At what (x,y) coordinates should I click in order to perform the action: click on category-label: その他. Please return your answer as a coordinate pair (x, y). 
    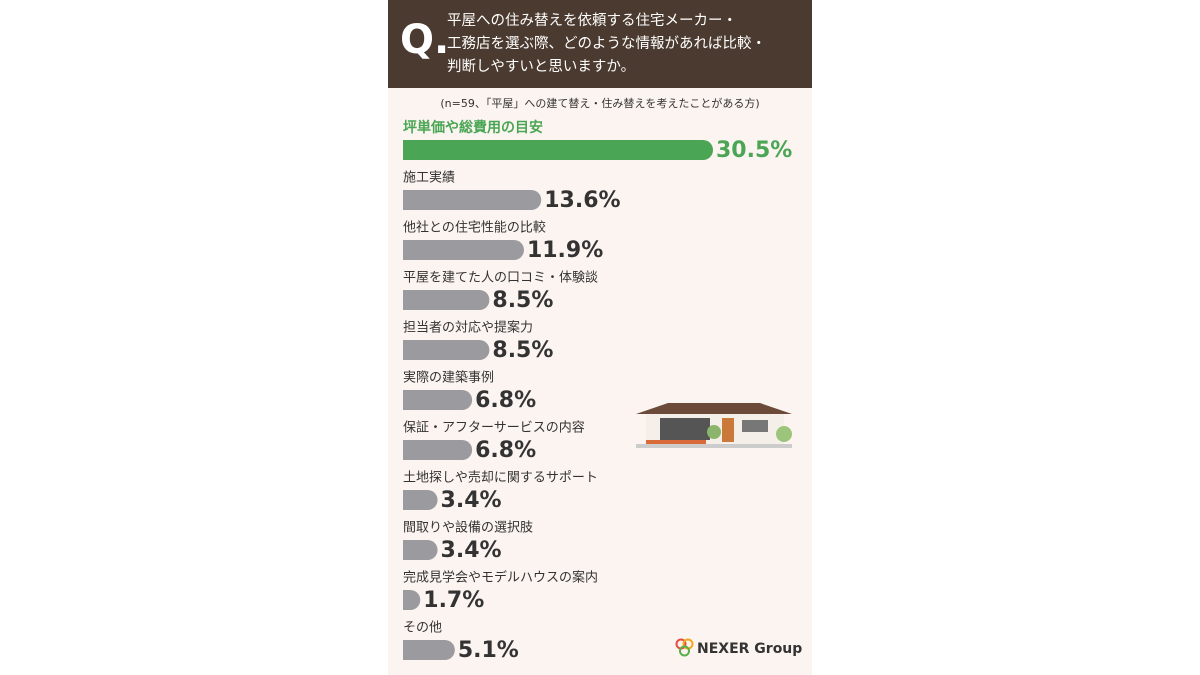
    Looking at the image, I should click on (422, 628).